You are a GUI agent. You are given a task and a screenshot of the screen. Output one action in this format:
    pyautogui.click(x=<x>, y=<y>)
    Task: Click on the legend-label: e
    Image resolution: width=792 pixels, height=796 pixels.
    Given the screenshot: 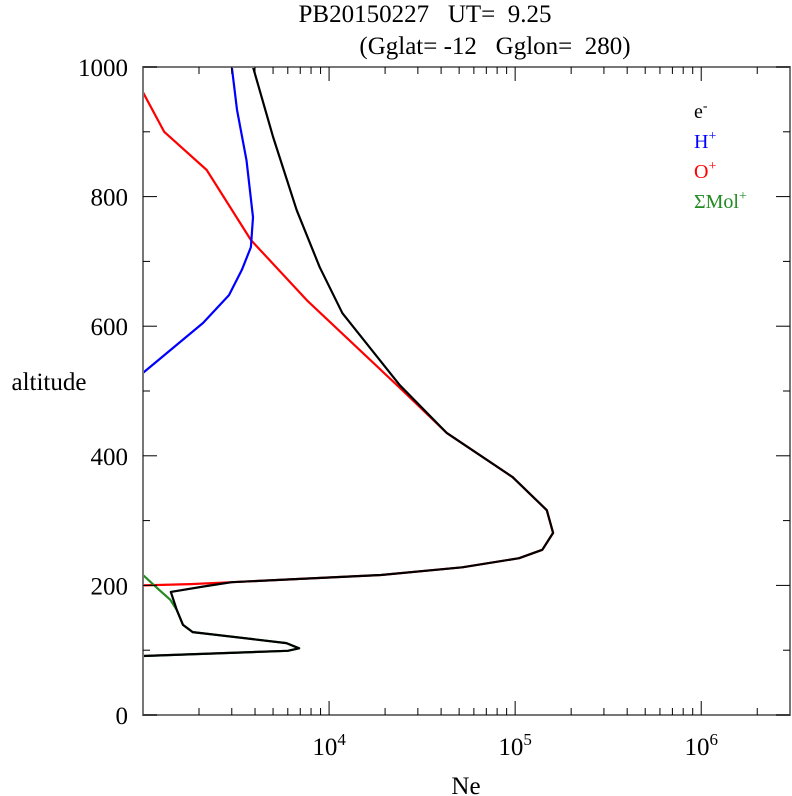 What is the action you would take?
    pyautogui.click(x=698, y=112)
    